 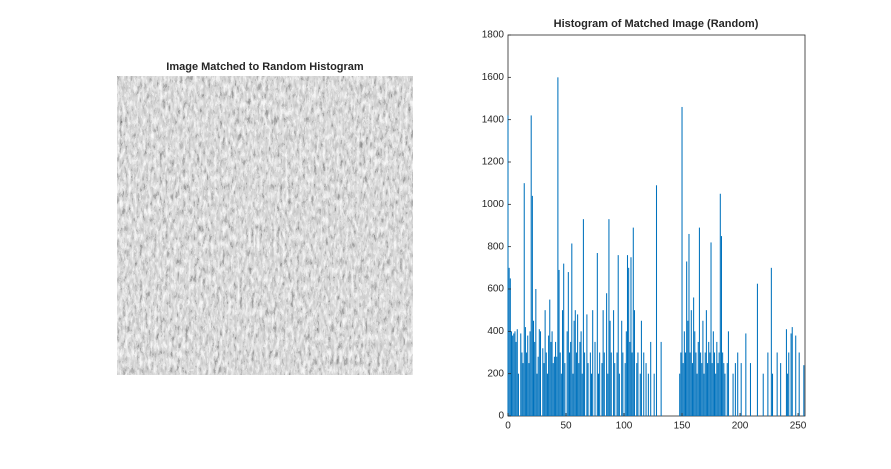 I want to click on y-tick-label: 800, so click(x=495, y=246).